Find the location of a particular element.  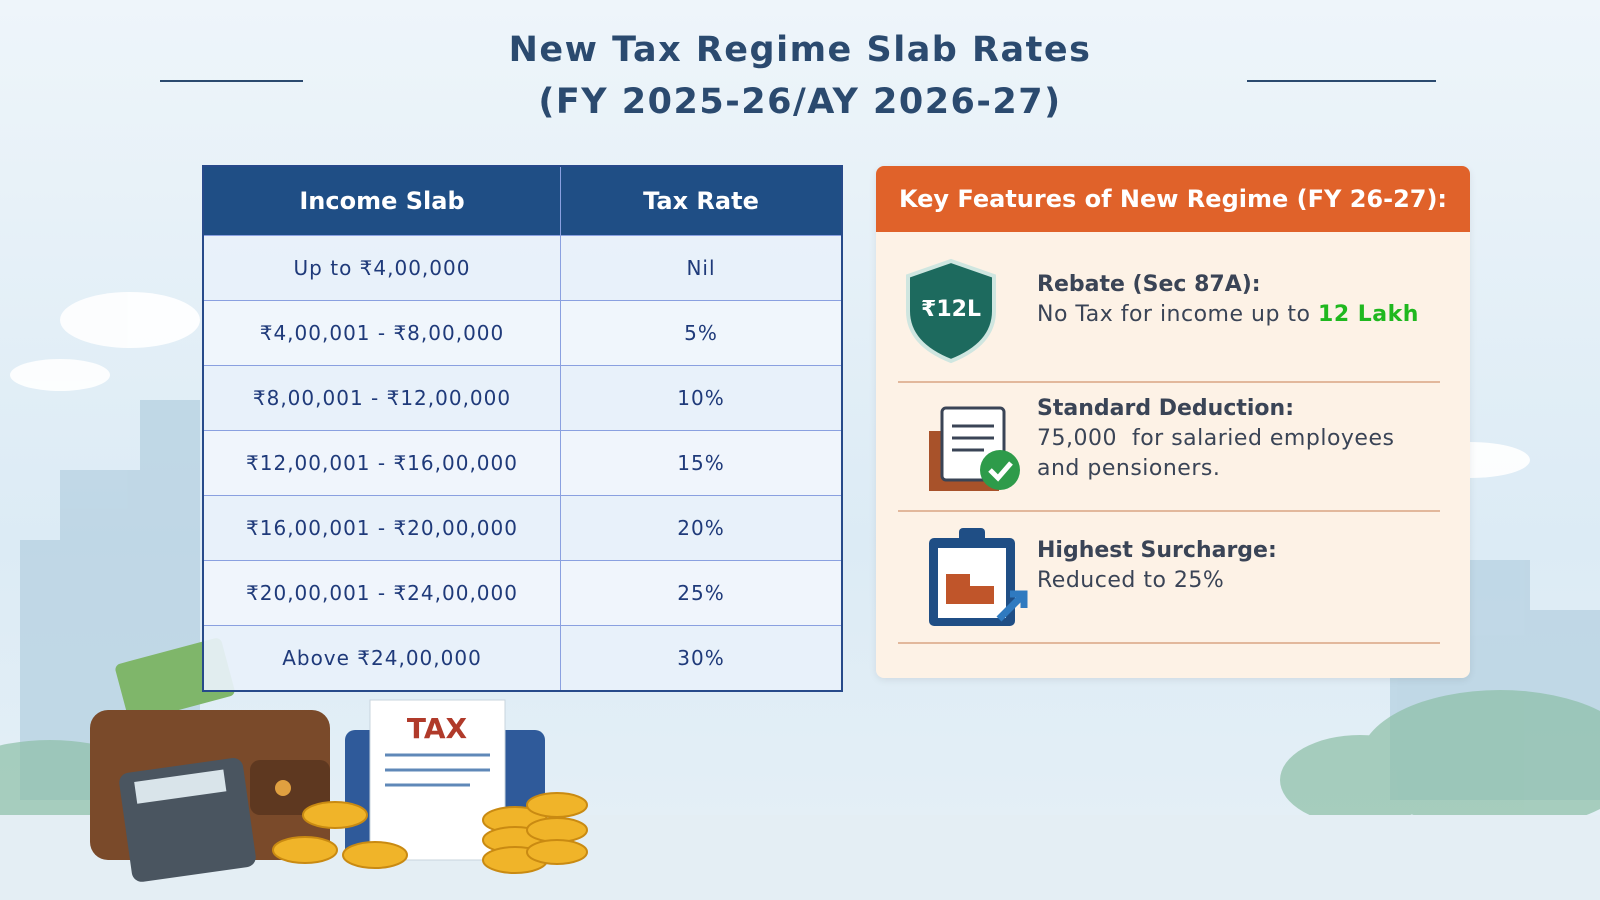

feature-text: No Tax for income up to 12 Lakh is located at coordinates (1228, 315).